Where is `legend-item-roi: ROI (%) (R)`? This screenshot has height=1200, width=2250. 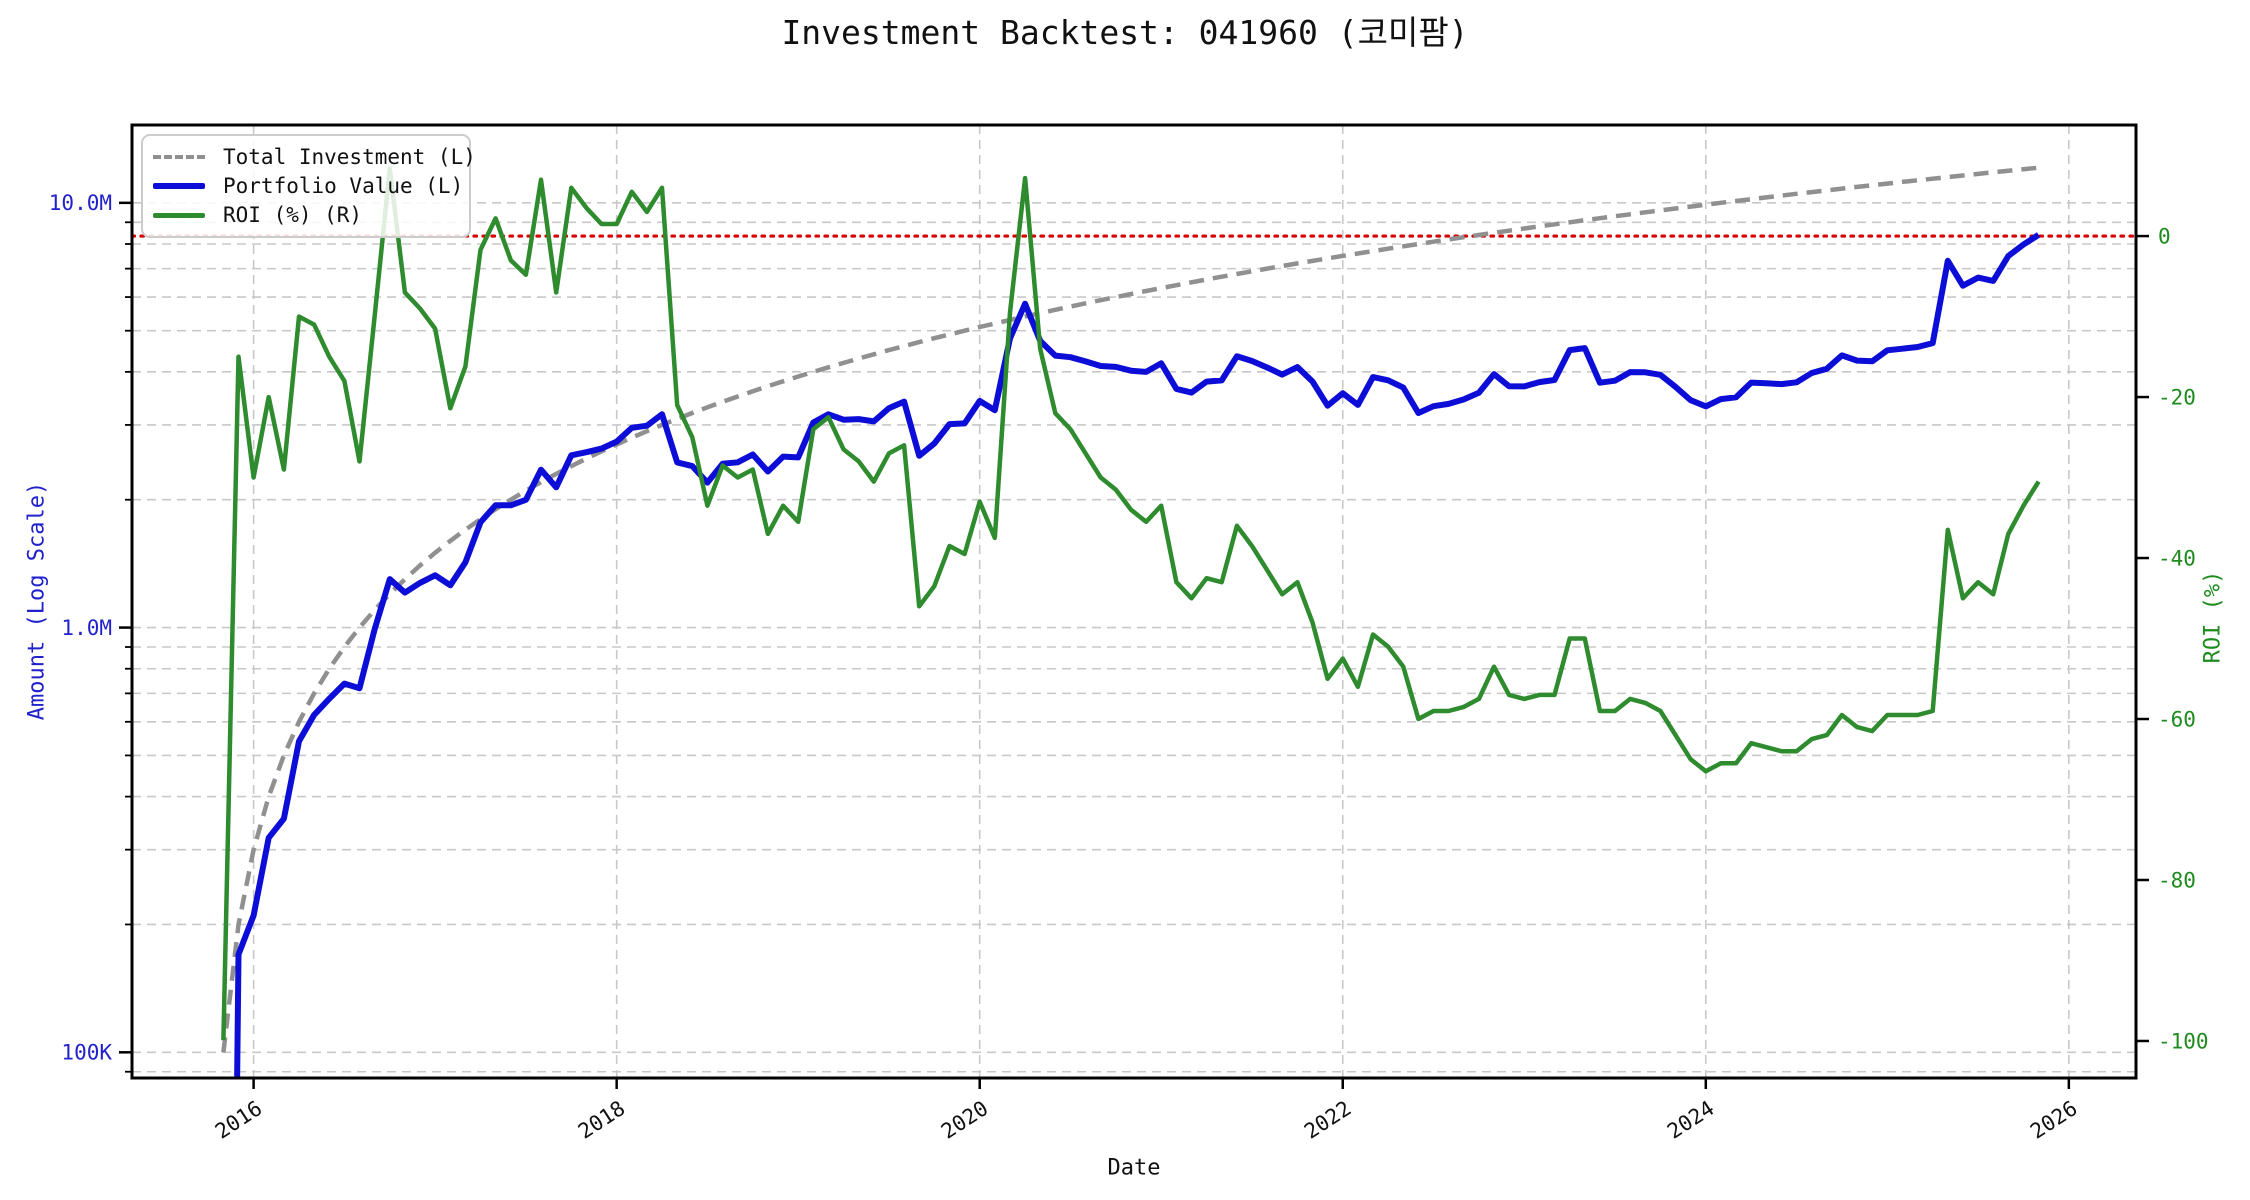
legend-item-roi: ROI (%) (R) is located at coordinates (306, 215).